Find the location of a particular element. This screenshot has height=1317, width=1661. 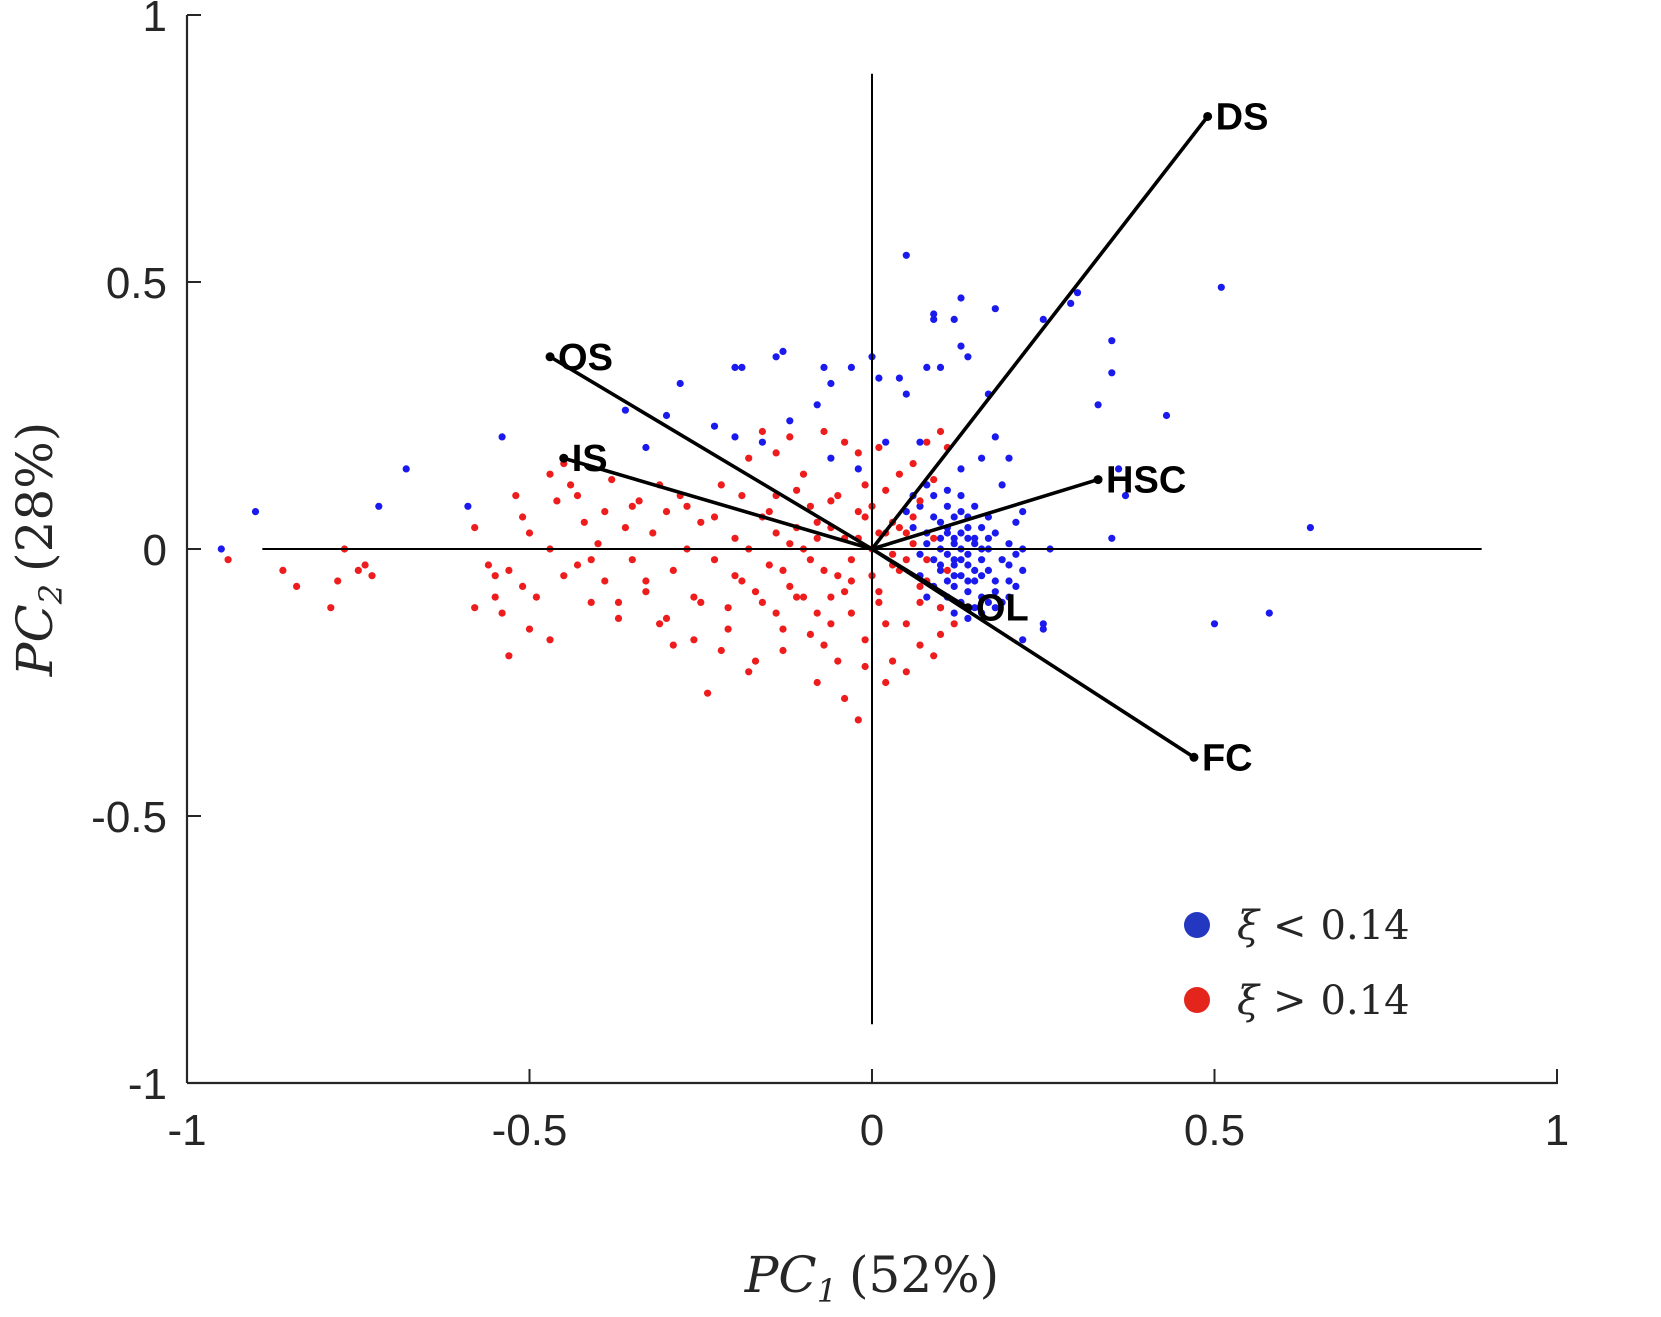

x-tick-label: -0.5 is located at coordinates (530, 1130).